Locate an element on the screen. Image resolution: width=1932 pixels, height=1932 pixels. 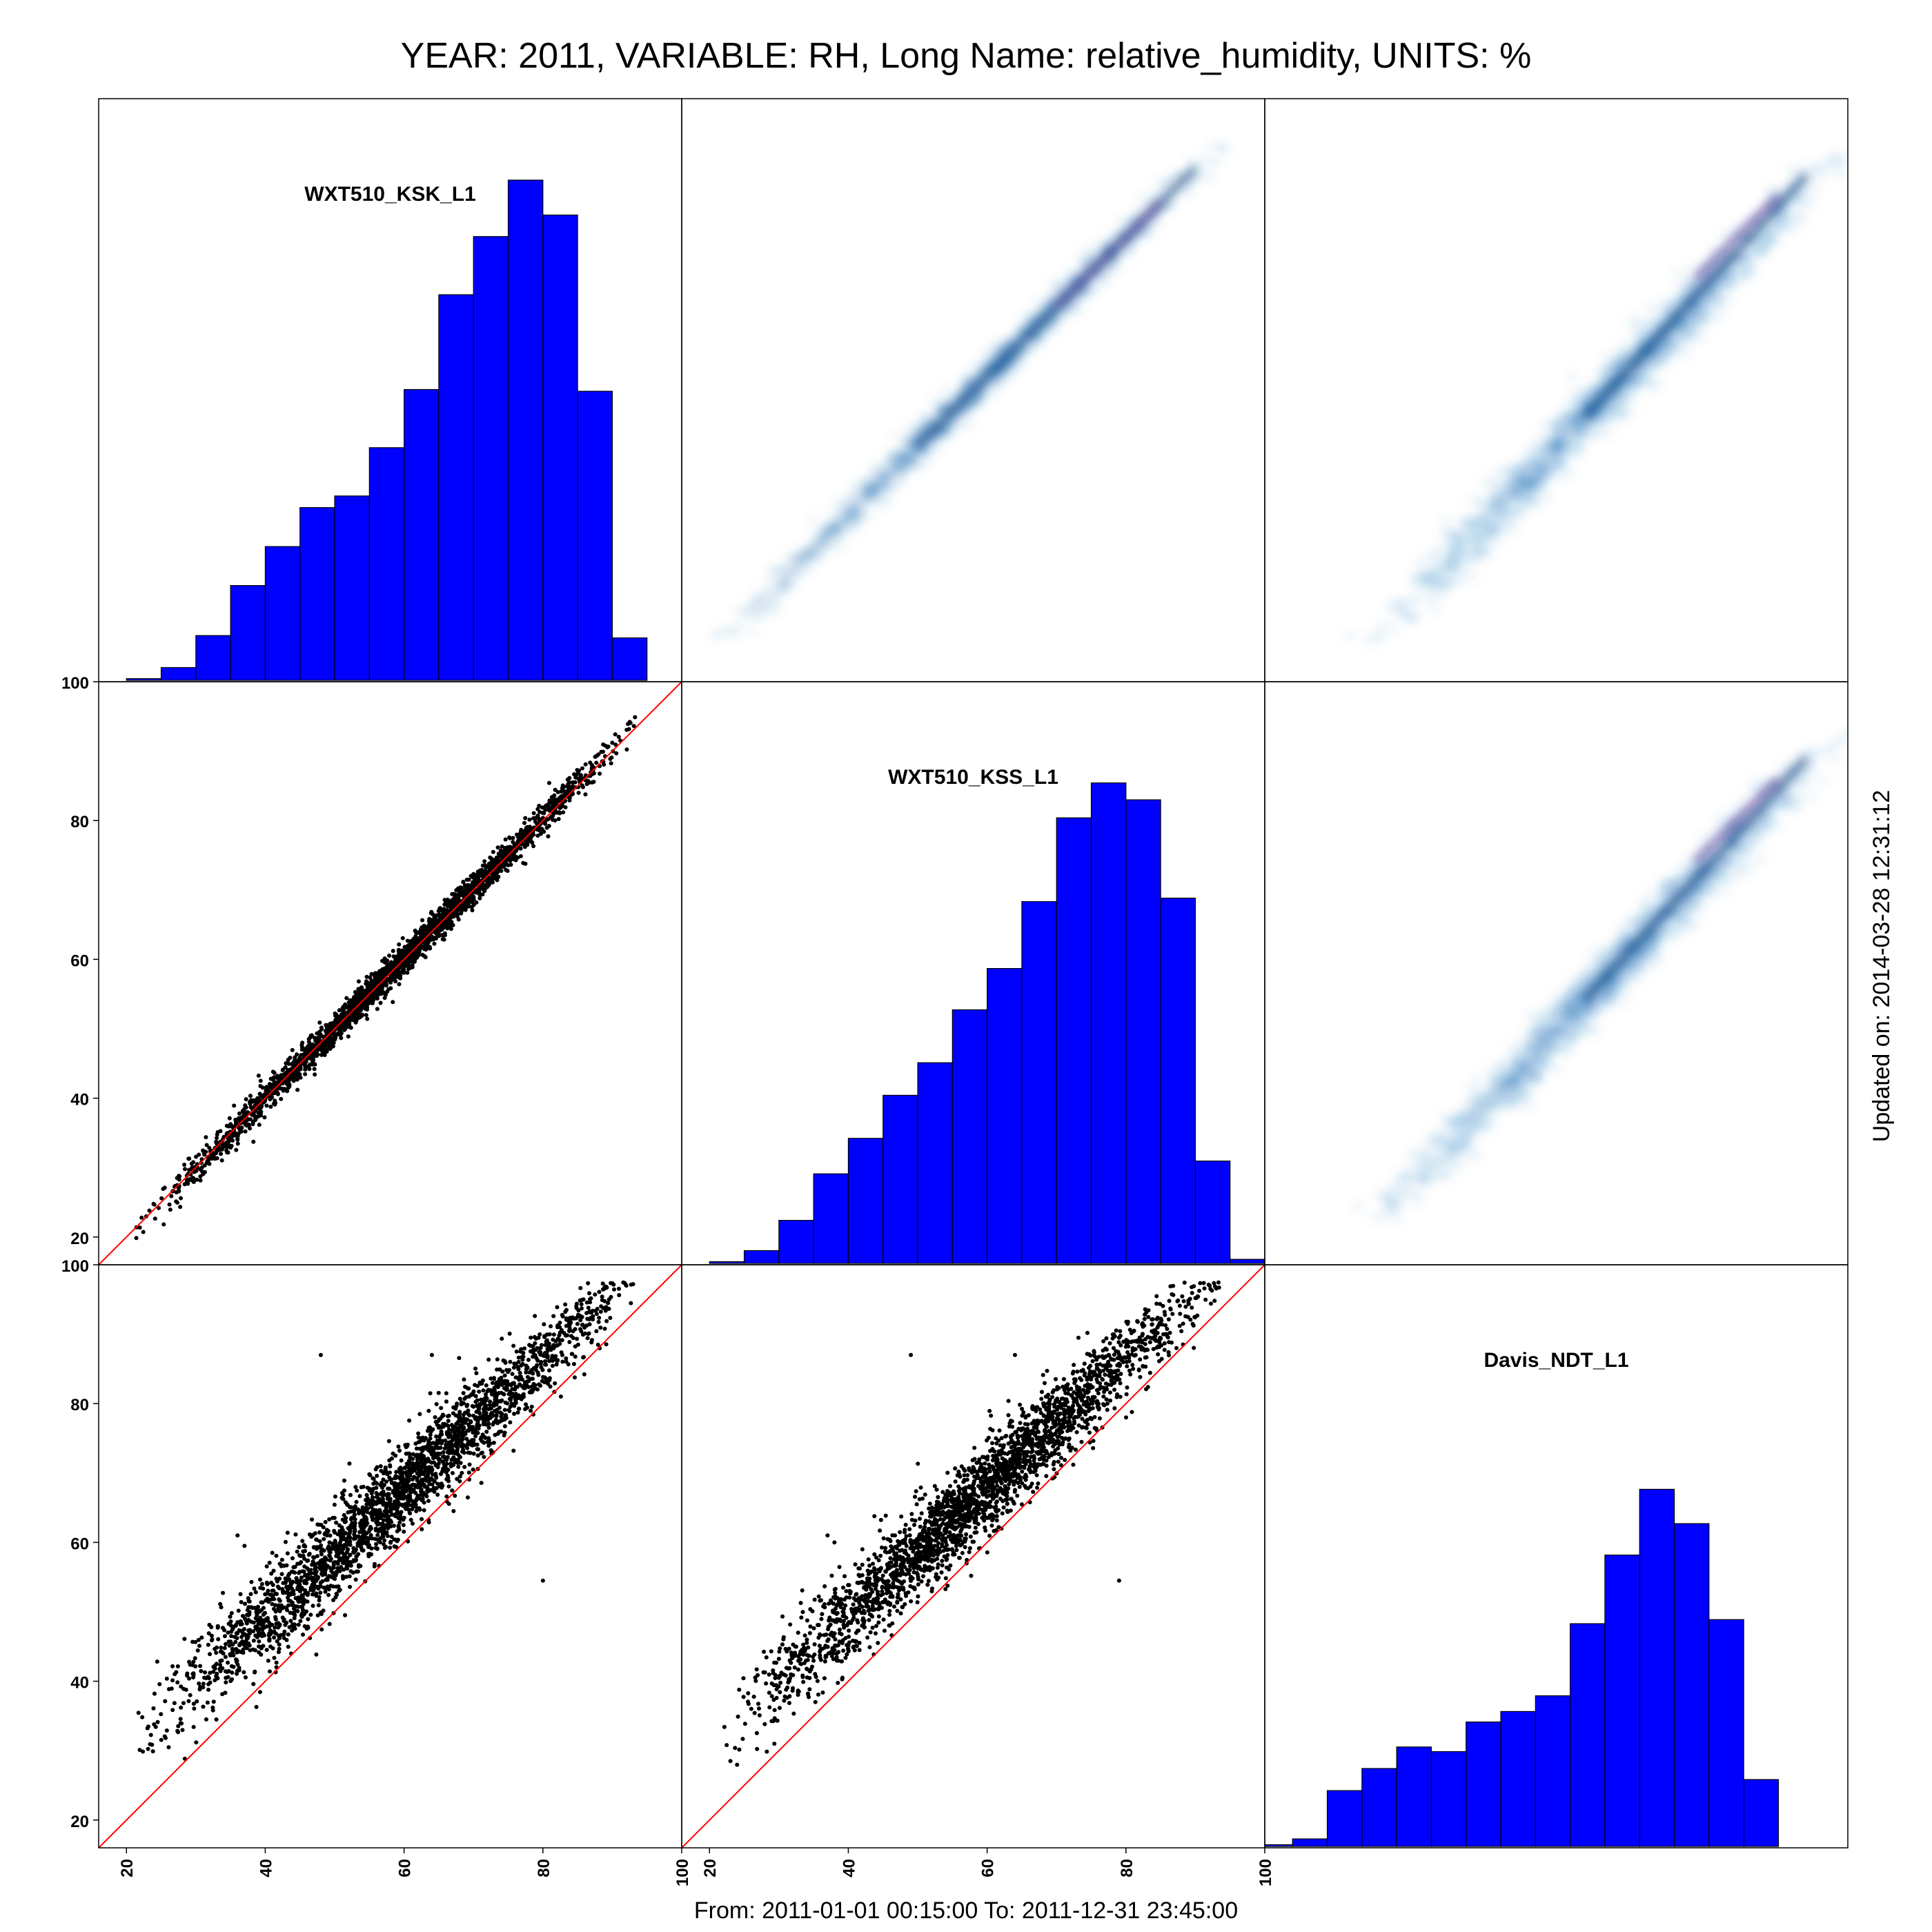
x-tick-label: 40 is located at coordinates (266, 1868).